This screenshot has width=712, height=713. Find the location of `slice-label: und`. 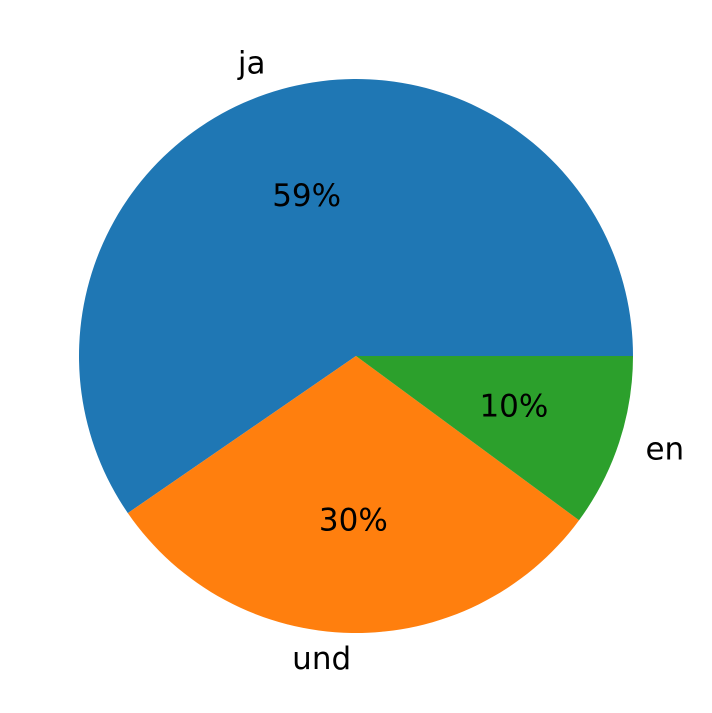

slice-label: und is located at coordinates (321, 659).